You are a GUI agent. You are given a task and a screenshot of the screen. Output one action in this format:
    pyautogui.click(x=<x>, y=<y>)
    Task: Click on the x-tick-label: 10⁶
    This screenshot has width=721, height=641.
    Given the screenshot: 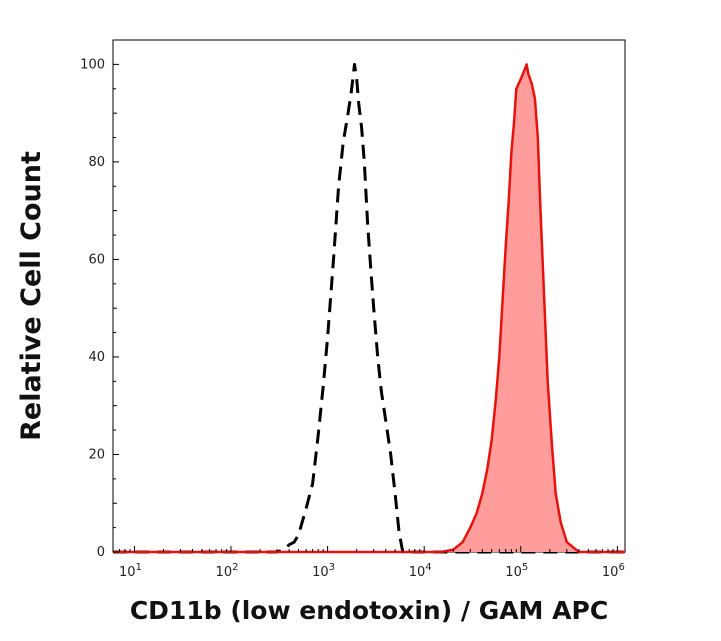 What is the action you would take?
    pyautogui.click(x=613, y=571)
    